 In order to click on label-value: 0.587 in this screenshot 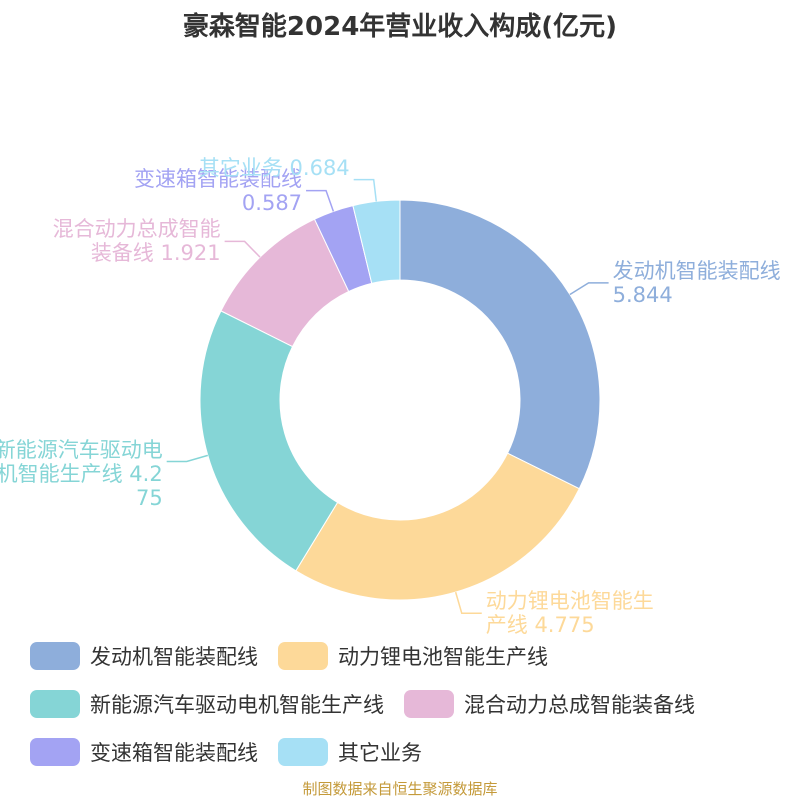, I will do `click(272, 202)`.